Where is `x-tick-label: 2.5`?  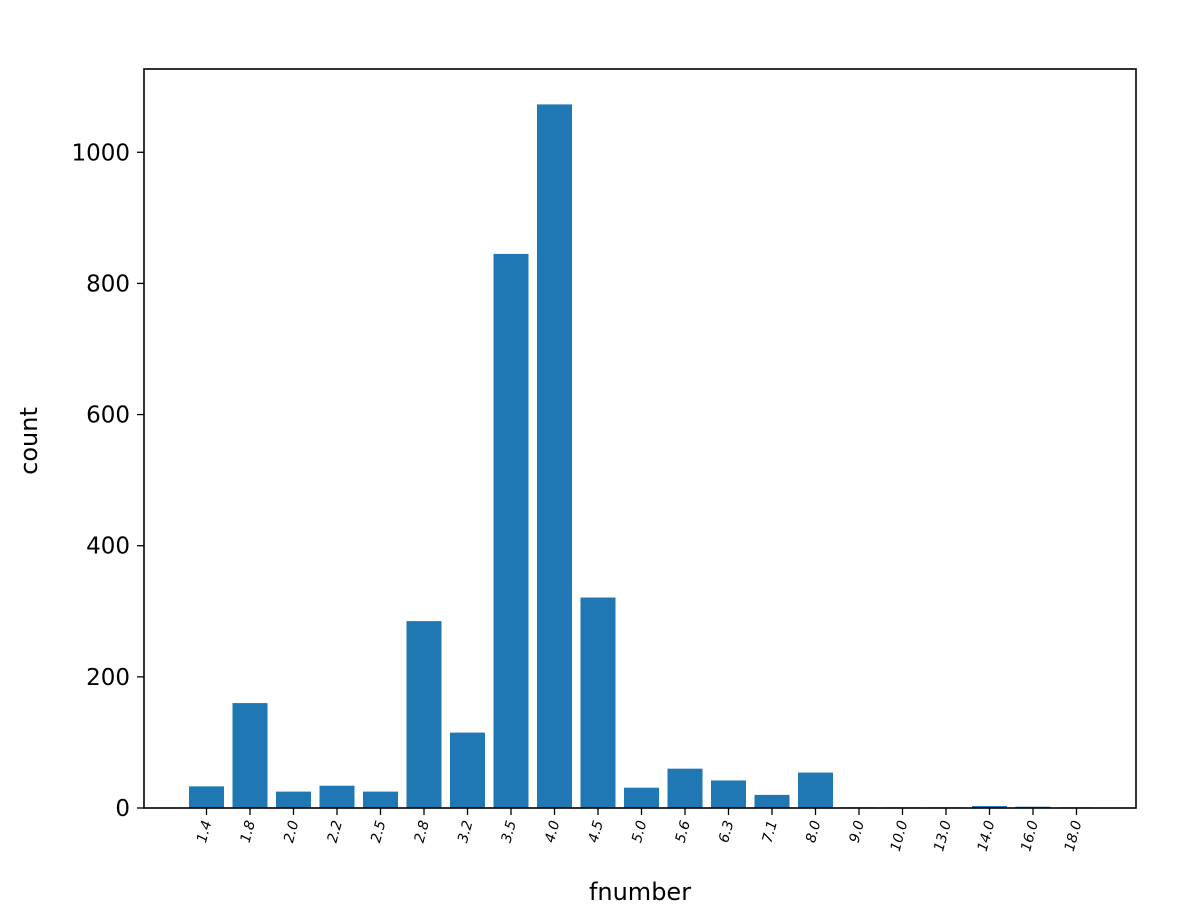 x-tick-label: 2.5 is located at coordinates (378, 832).